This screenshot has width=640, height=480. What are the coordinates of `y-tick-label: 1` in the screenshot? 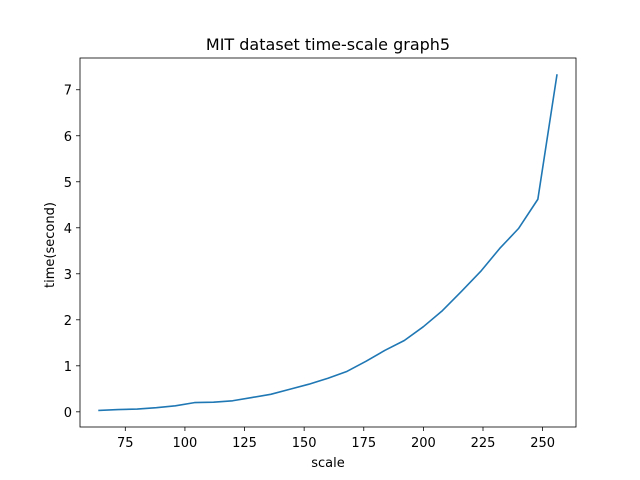 It's located at (68, 367).